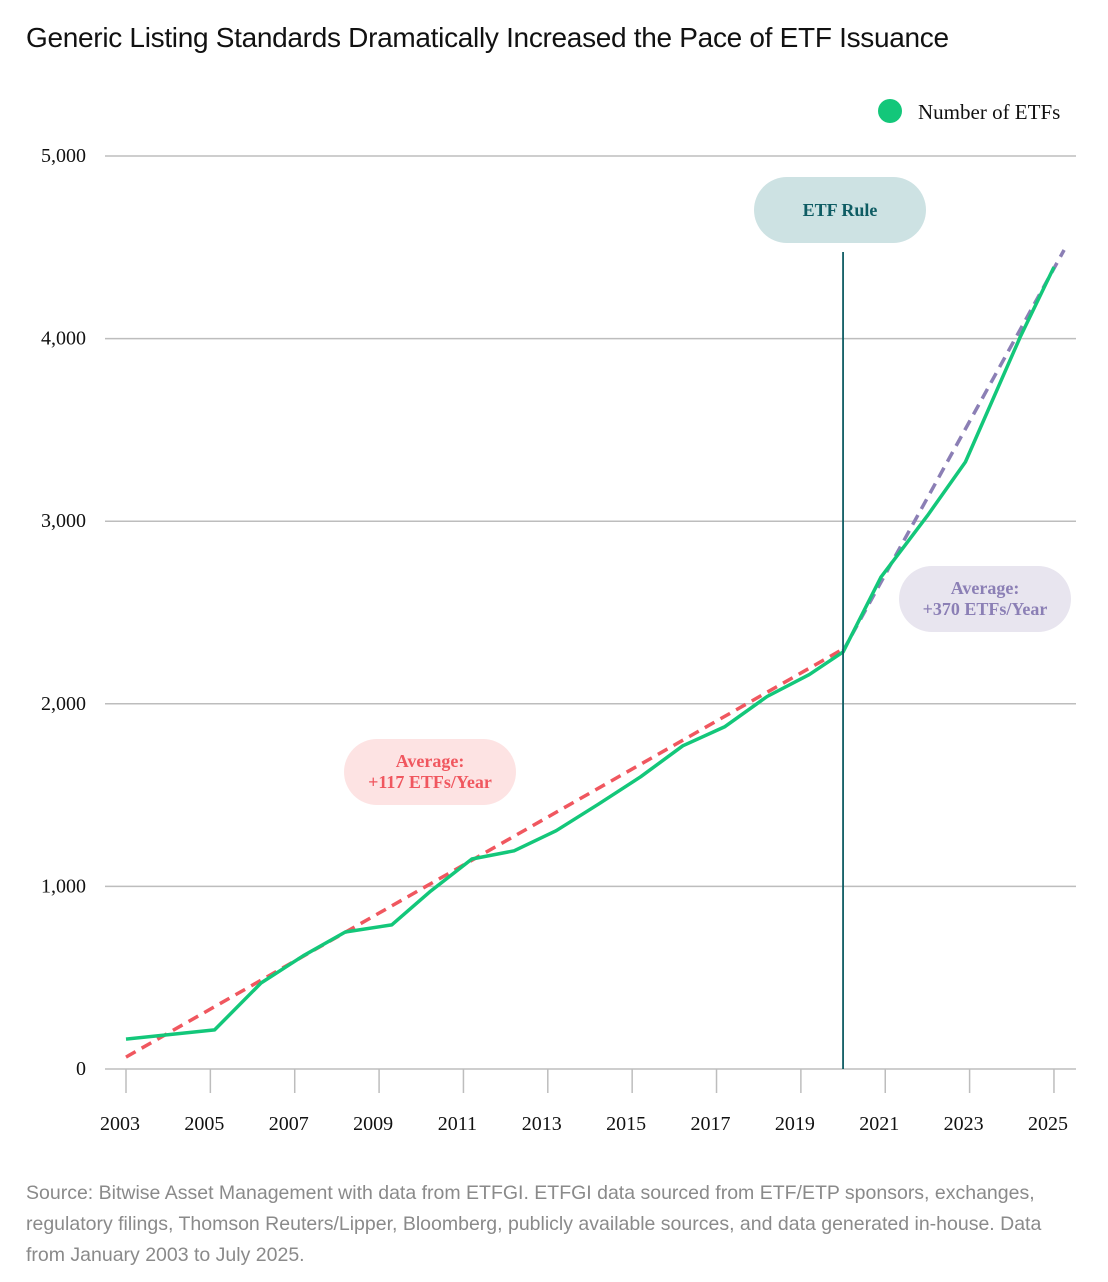 The height and width of the screenshot is (1282, 1108). I want to click on etf-rule-annotation-bg, so click(840, 210).